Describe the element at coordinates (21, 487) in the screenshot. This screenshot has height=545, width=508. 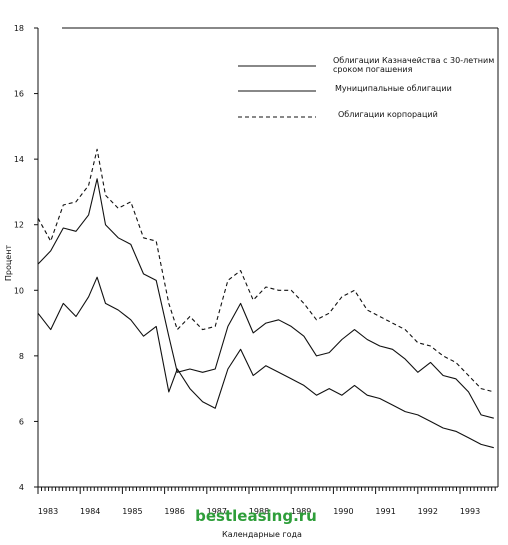
I see `y-tick-label: 4` at that location.